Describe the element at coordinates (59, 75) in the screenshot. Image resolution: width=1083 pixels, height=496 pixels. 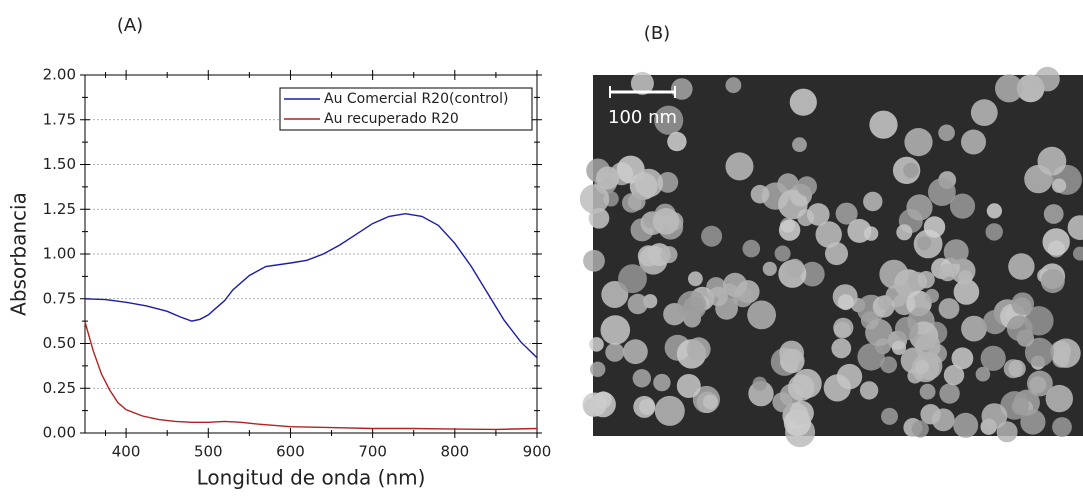
I see `y-tick-label: 2.00` at that location.